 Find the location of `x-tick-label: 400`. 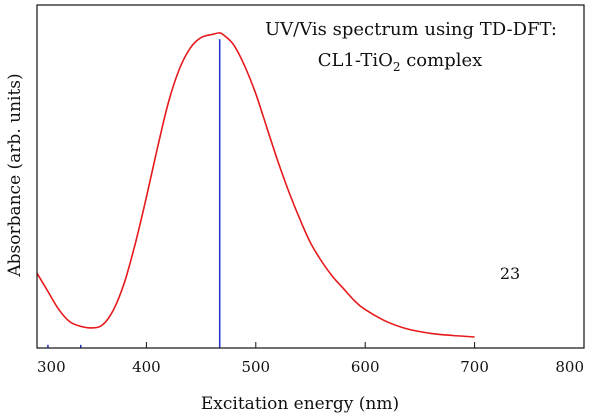

x-tick-label: 400 is located at coordinates (146, 367).